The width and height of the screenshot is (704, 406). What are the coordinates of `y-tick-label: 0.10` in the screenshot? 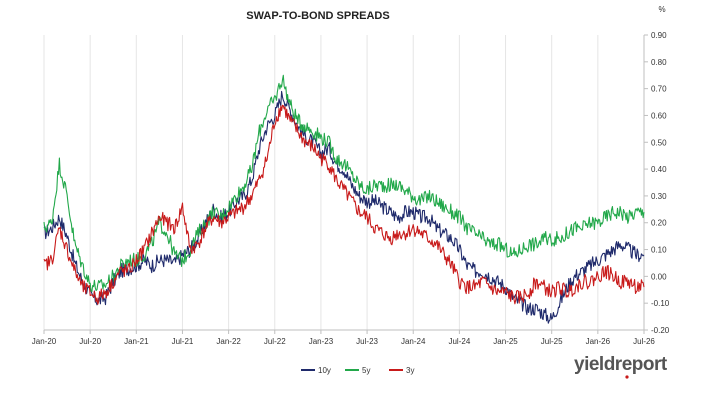 It's located at (659, 250).